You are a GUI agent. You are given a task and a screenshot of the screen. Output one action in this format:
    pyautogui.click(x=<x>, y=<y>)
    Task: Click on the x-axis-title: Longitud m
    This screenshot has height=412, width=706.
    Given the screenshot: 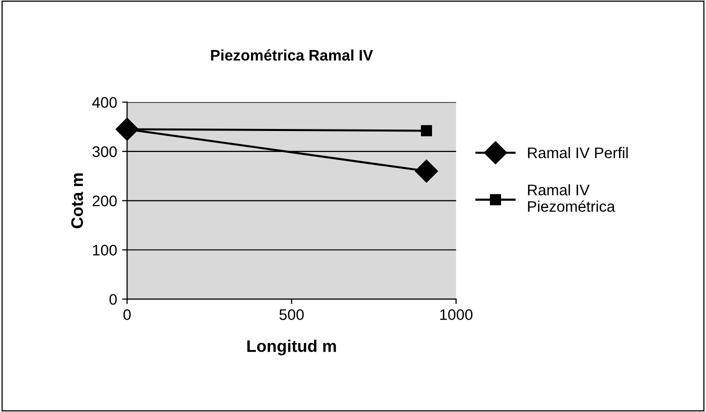 What is the action you would take?
    pyautogui.click(x=291, y=348)
    